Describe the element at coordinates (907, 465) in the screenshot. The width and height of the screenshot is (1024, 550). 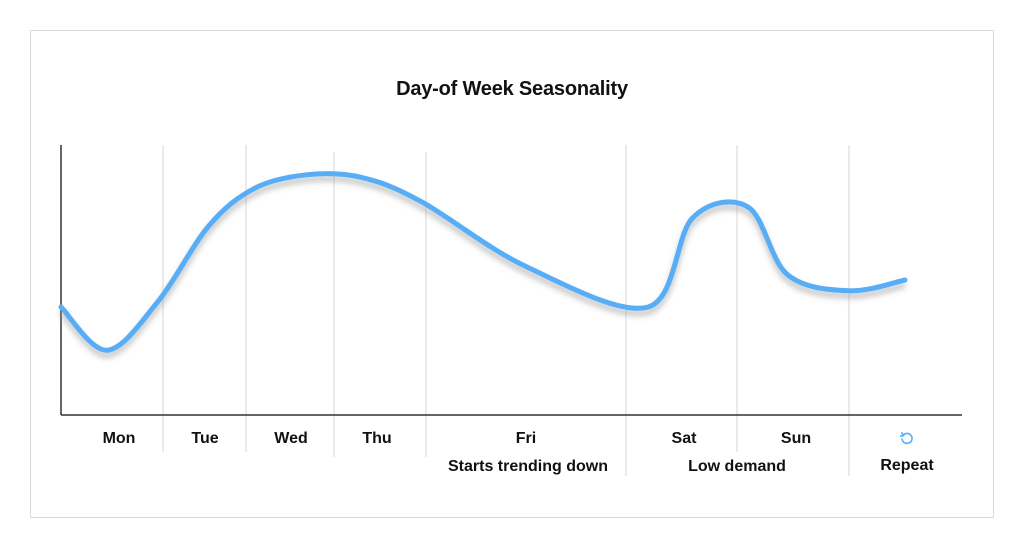
I see `annotation-repeat: Repeat` at that location.